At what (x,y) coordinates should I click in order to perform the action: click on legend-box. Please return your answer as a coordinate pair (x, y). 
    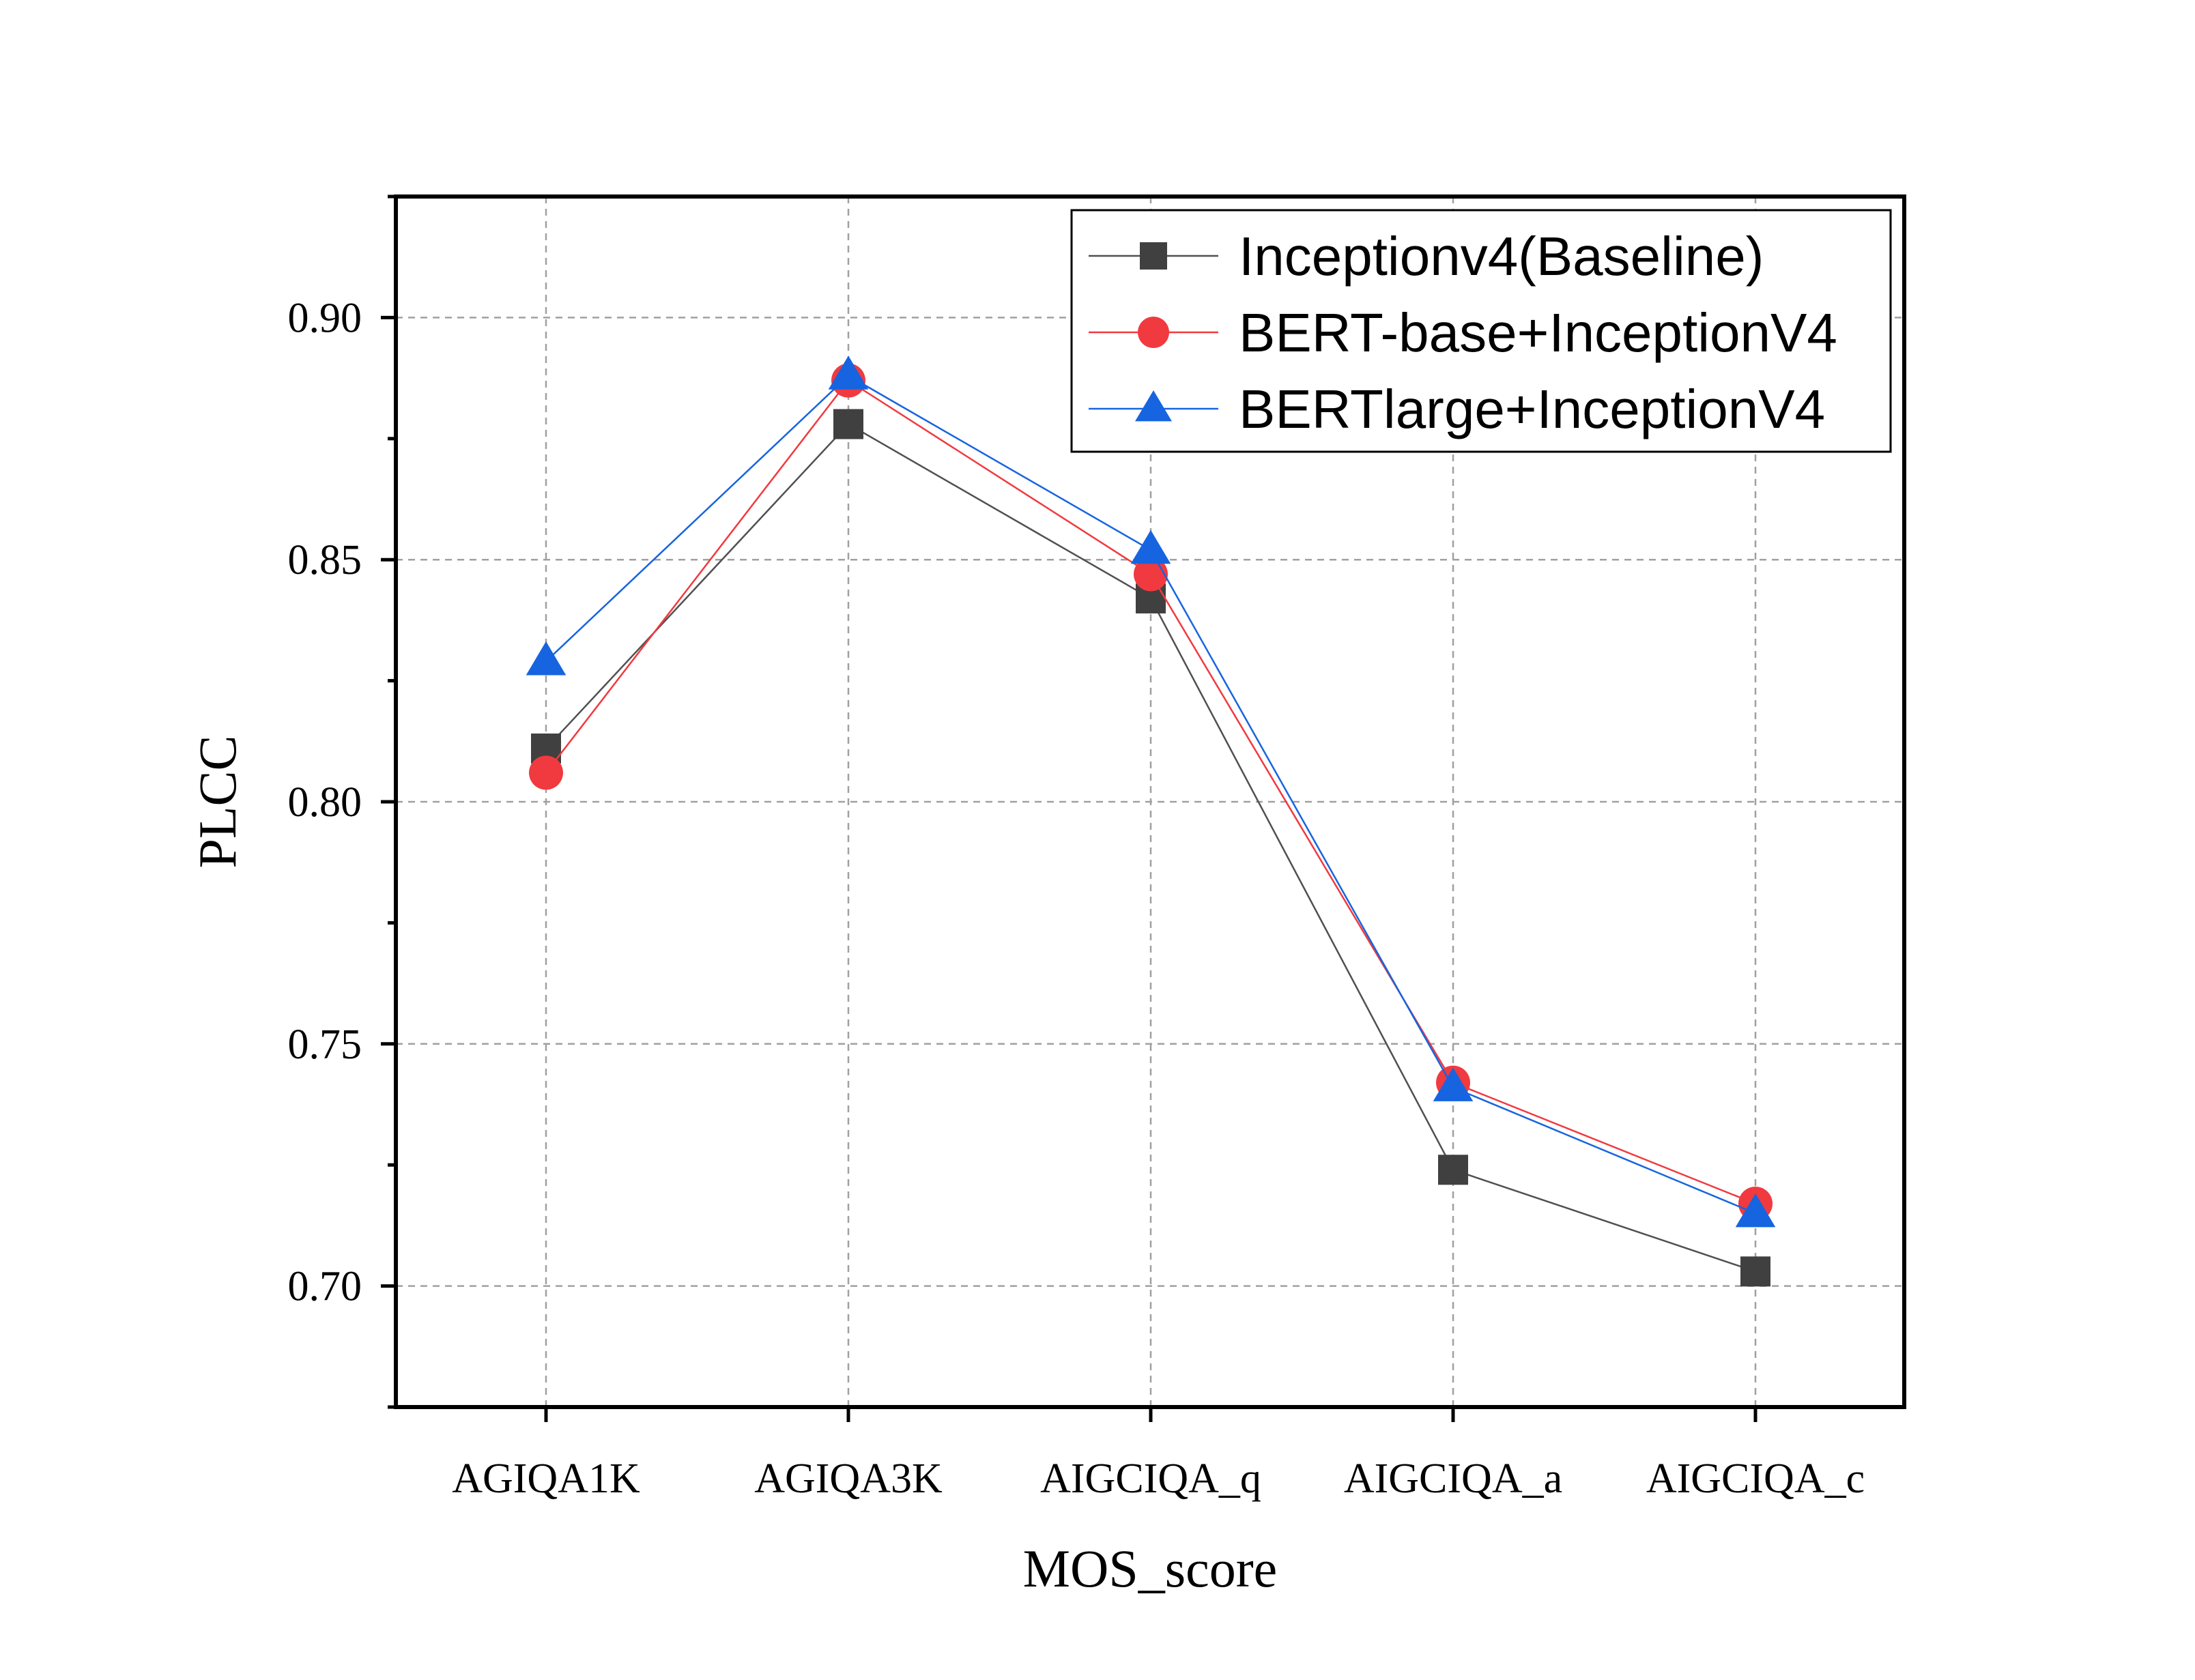
    Looking at the image, I should click on (1481, 331).